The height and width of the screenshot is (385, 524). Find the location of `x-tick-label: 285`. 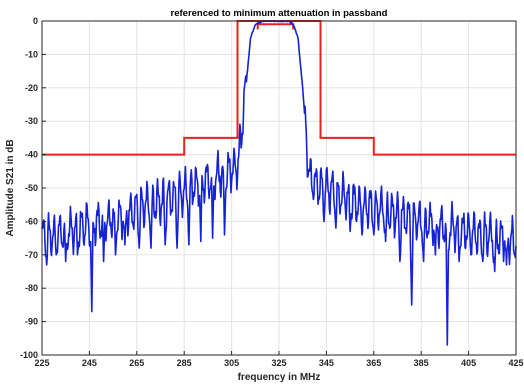

x-tick-label: 285 is located at coordinates (184, 363).